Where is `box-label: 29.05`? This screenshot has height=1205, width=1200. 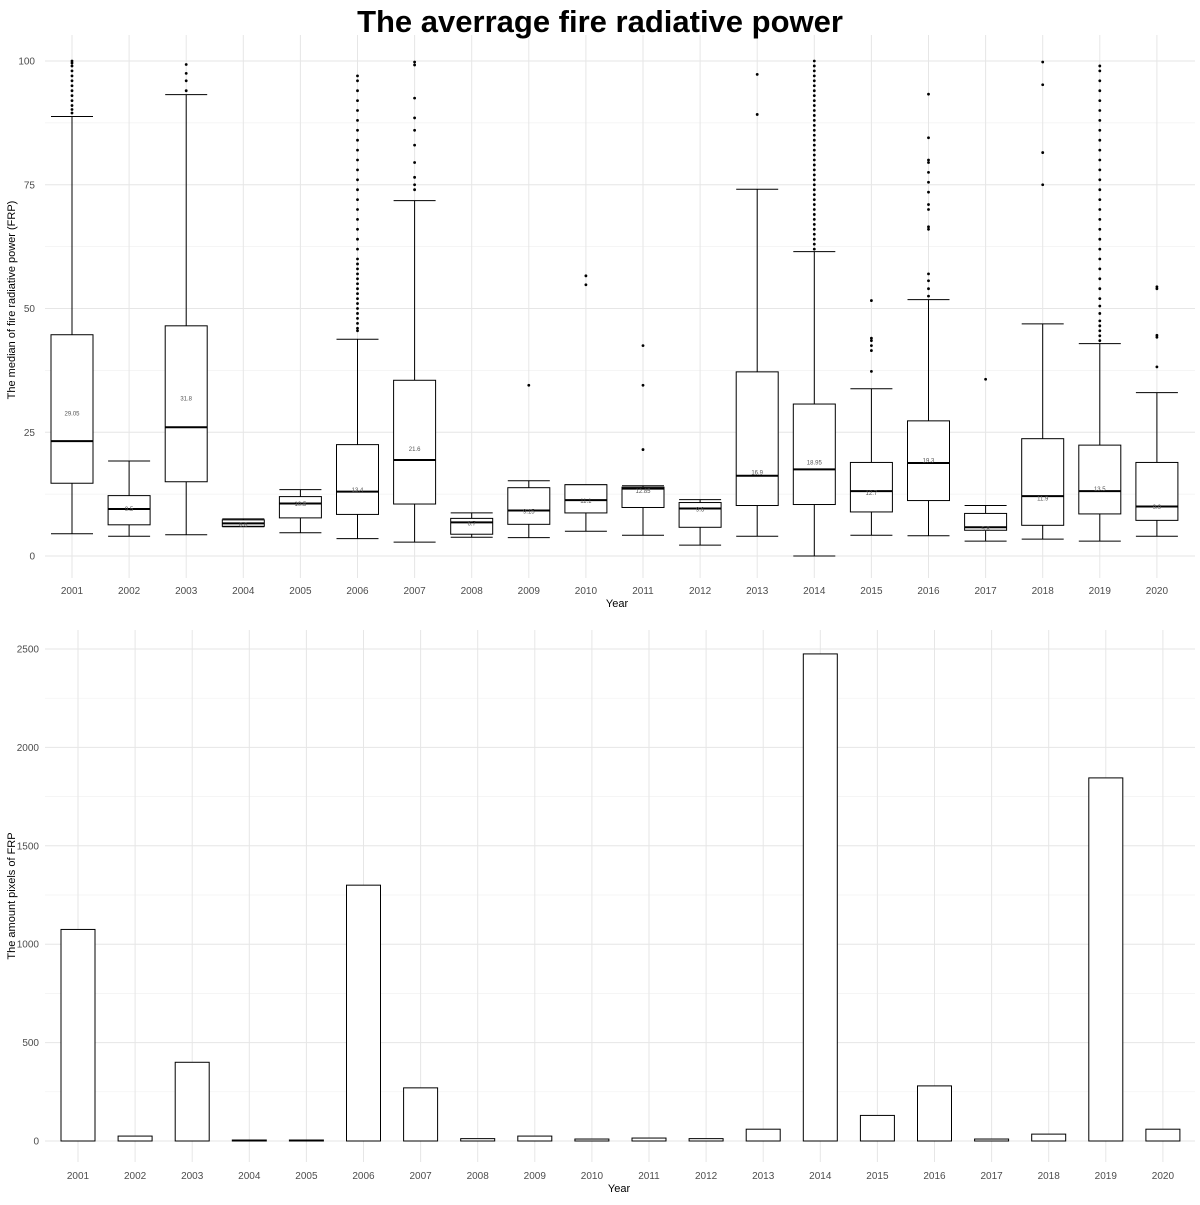
box-label: 29.05 is located at coordinates (72, 414).